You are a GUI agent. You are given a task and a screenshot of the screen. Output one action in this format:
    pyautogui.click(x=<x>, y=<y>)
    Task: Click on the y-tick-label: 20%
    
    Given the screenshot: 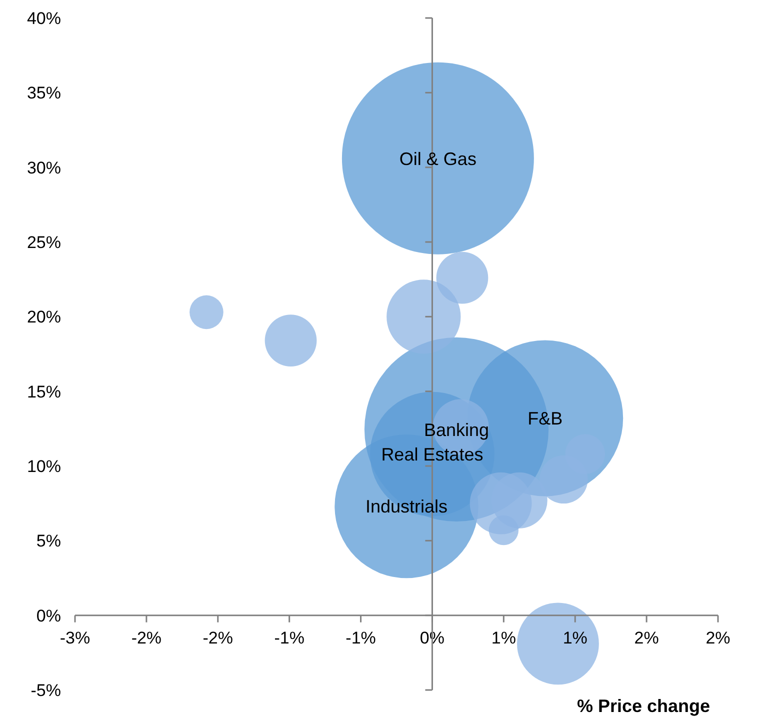 What is the action you would take?
    pyautogui.click(x=43, y=317)
    